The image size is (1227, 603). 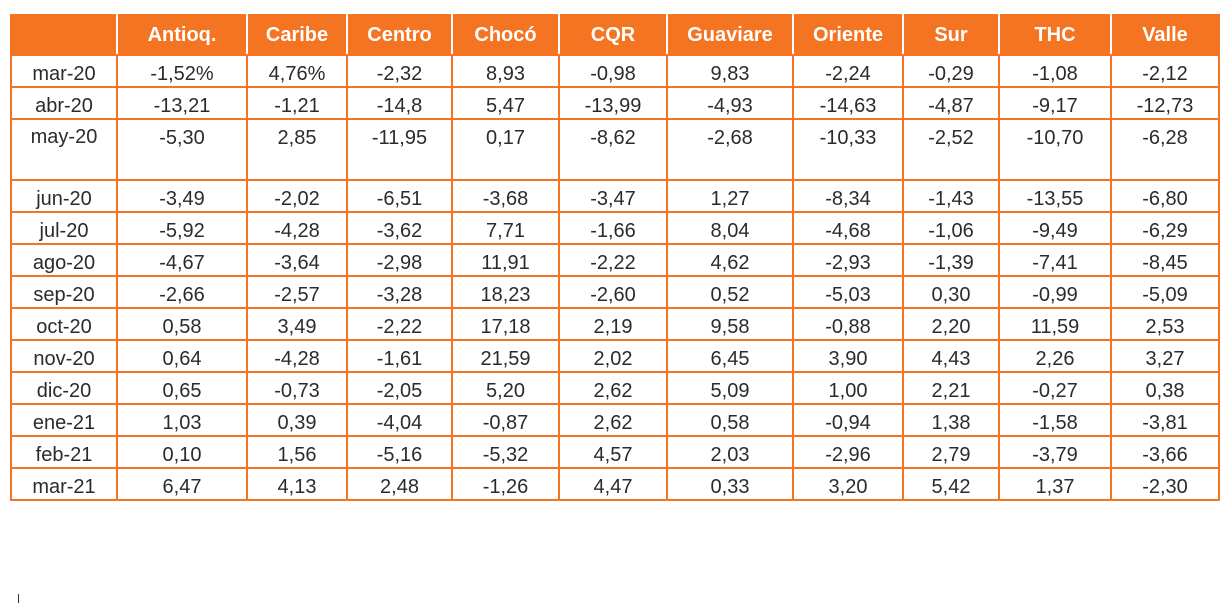 I want to click on table-cell: -8,34, so click(x=848, y=196).